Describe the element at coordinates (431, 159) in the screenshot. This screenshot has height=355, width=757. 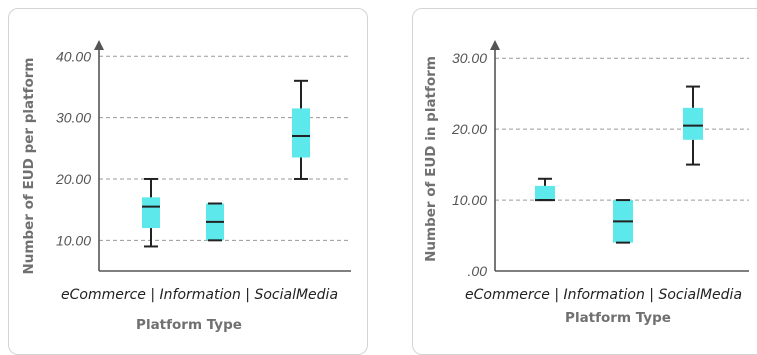
I see `y-axis-title: Number of EUD in platform` at that location.